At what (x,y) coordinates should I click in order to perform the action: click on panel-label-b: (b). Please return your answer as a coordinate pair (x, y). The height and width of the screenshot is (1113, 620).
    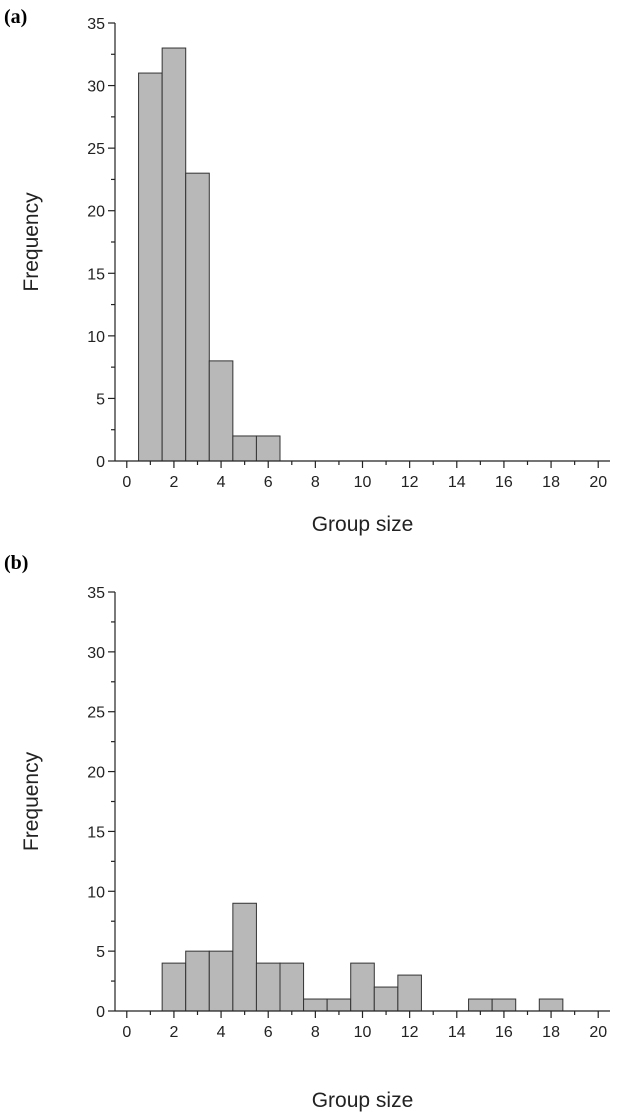
    Looking at the image, I should click on (16, 563).